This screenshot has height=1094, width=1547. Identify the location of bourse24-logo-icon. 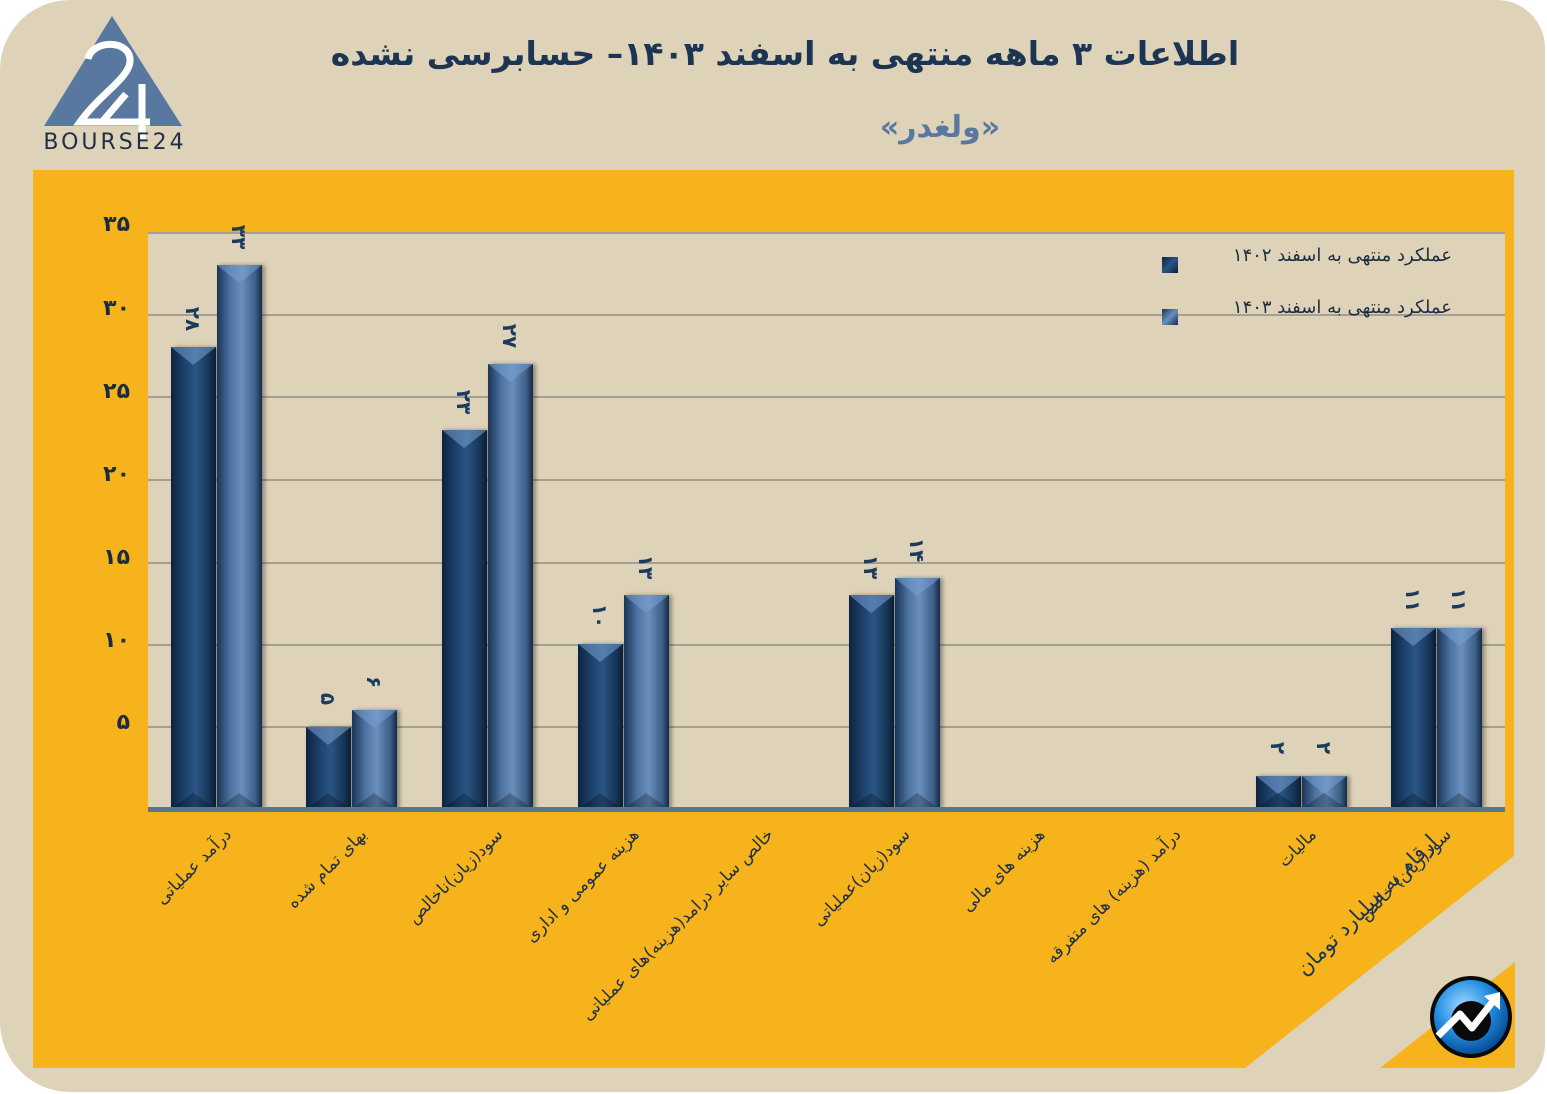
(113, 77).